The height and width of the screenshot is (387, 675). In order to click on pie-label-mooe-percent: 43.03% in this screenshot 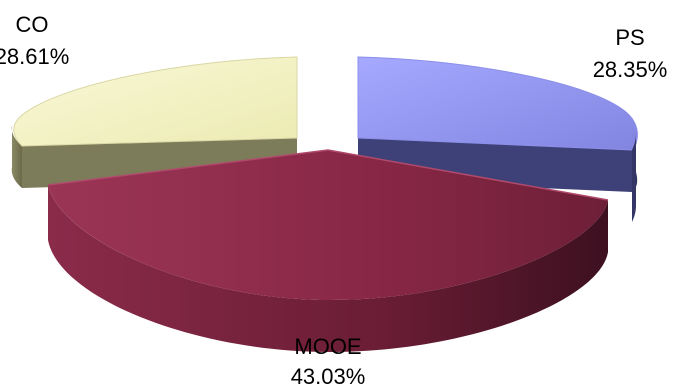, I will do `click(328, 375)`.